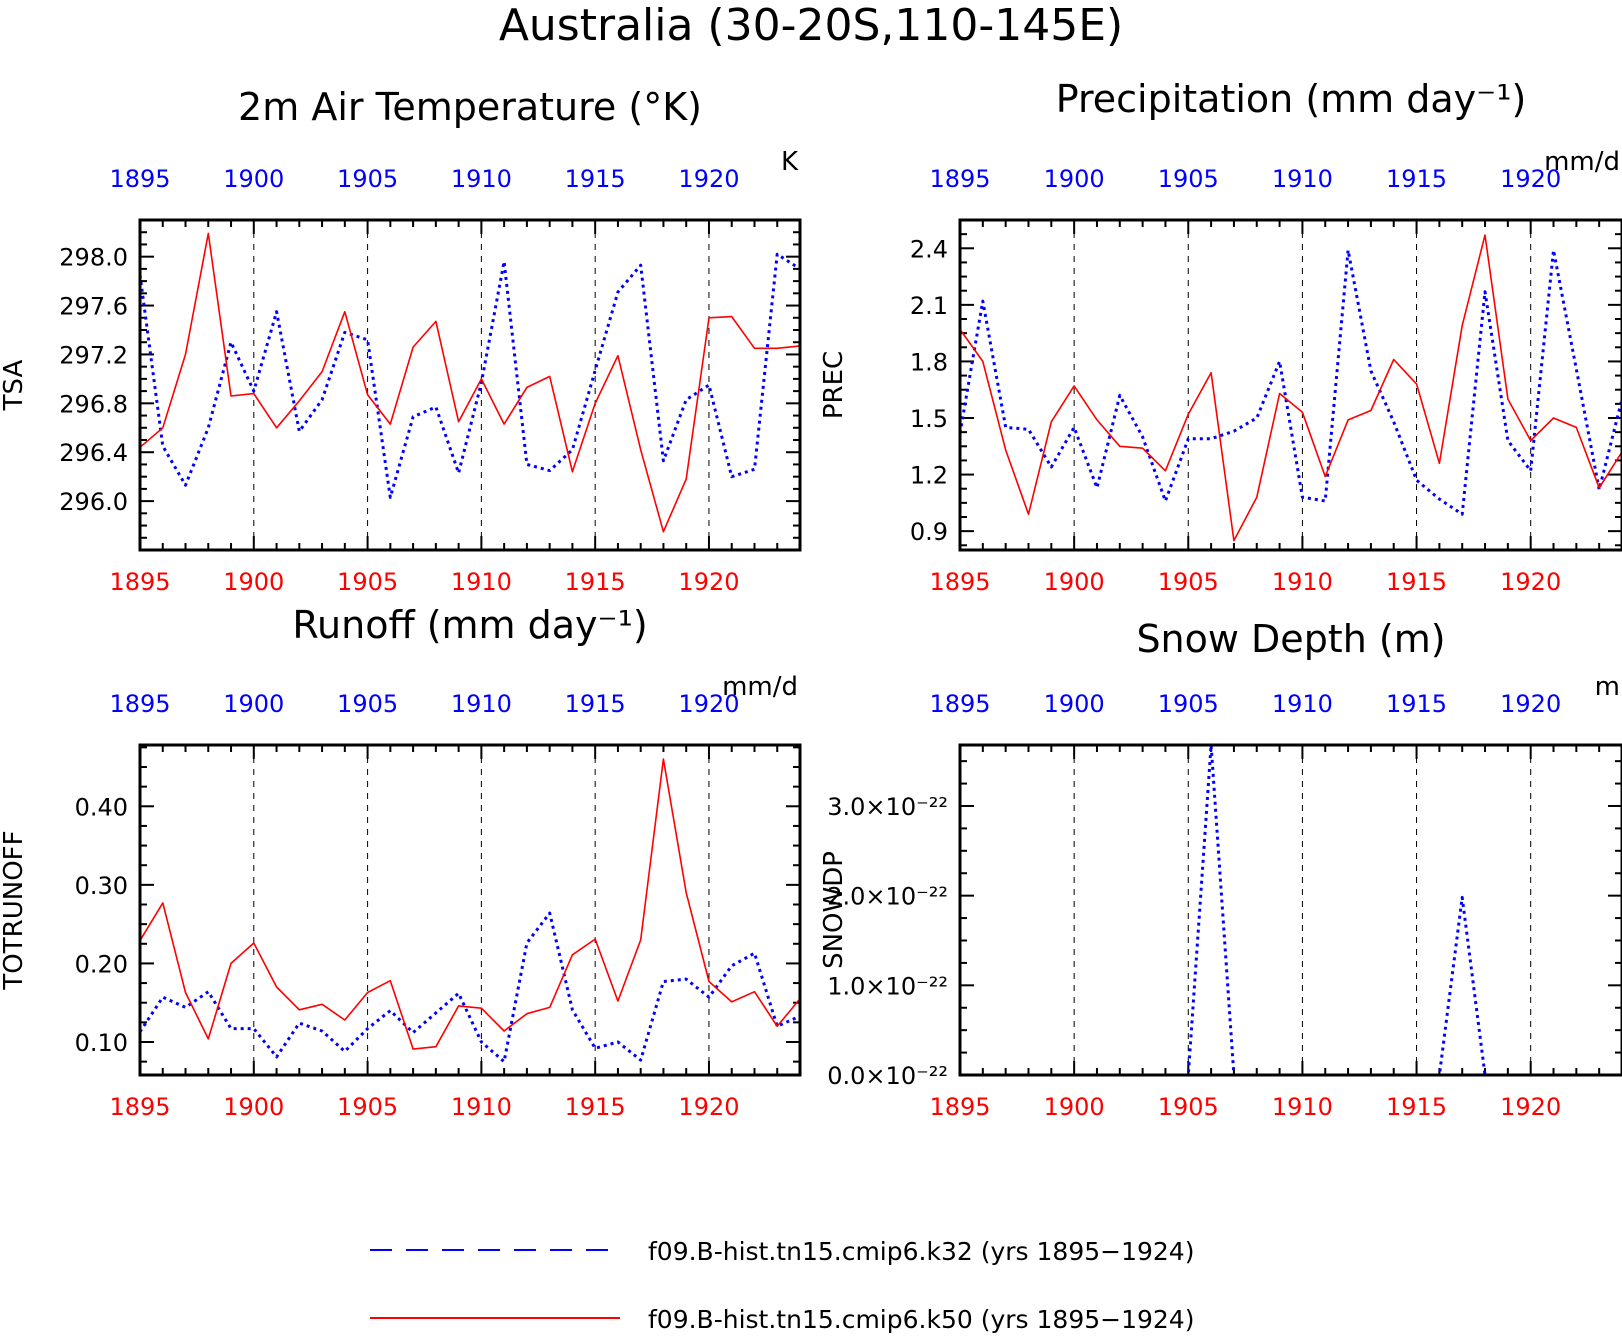 This screenshot has height=1336, width=1622. I want to click on panel-title: 2m Air Temperature (°K), so click(470, 107).